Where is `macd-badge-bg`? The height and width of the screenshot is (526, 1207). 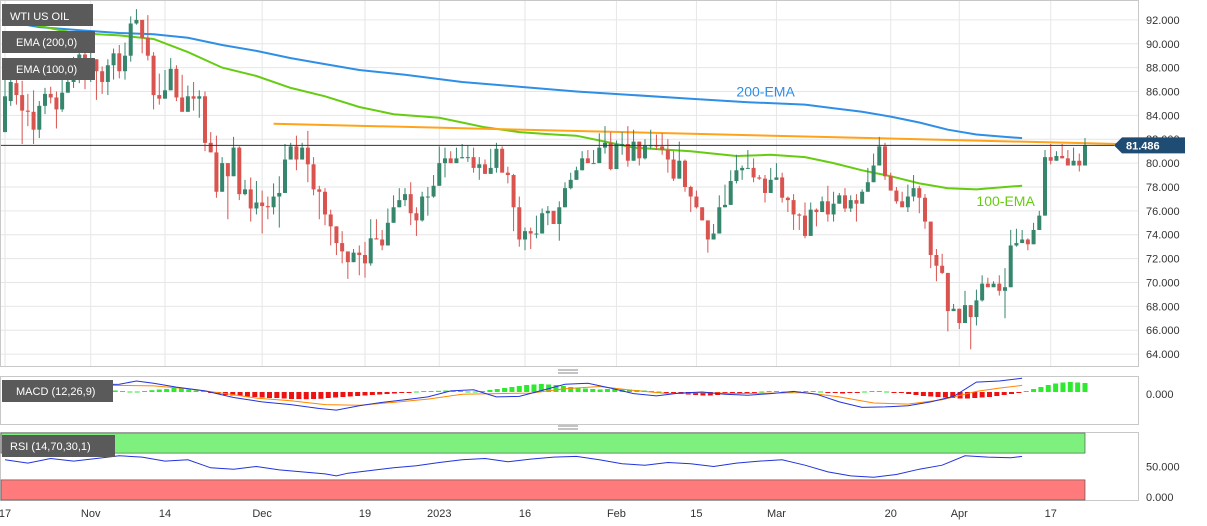
macd-badge-bg is located at coordinates (57, 391).